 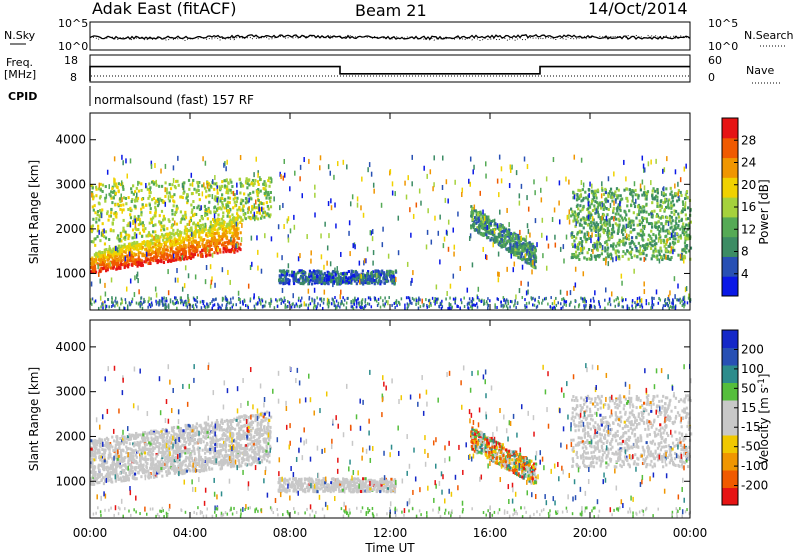 I want to click on noise-tick-left-bottom: 10^0, so click(x=73, y=46).